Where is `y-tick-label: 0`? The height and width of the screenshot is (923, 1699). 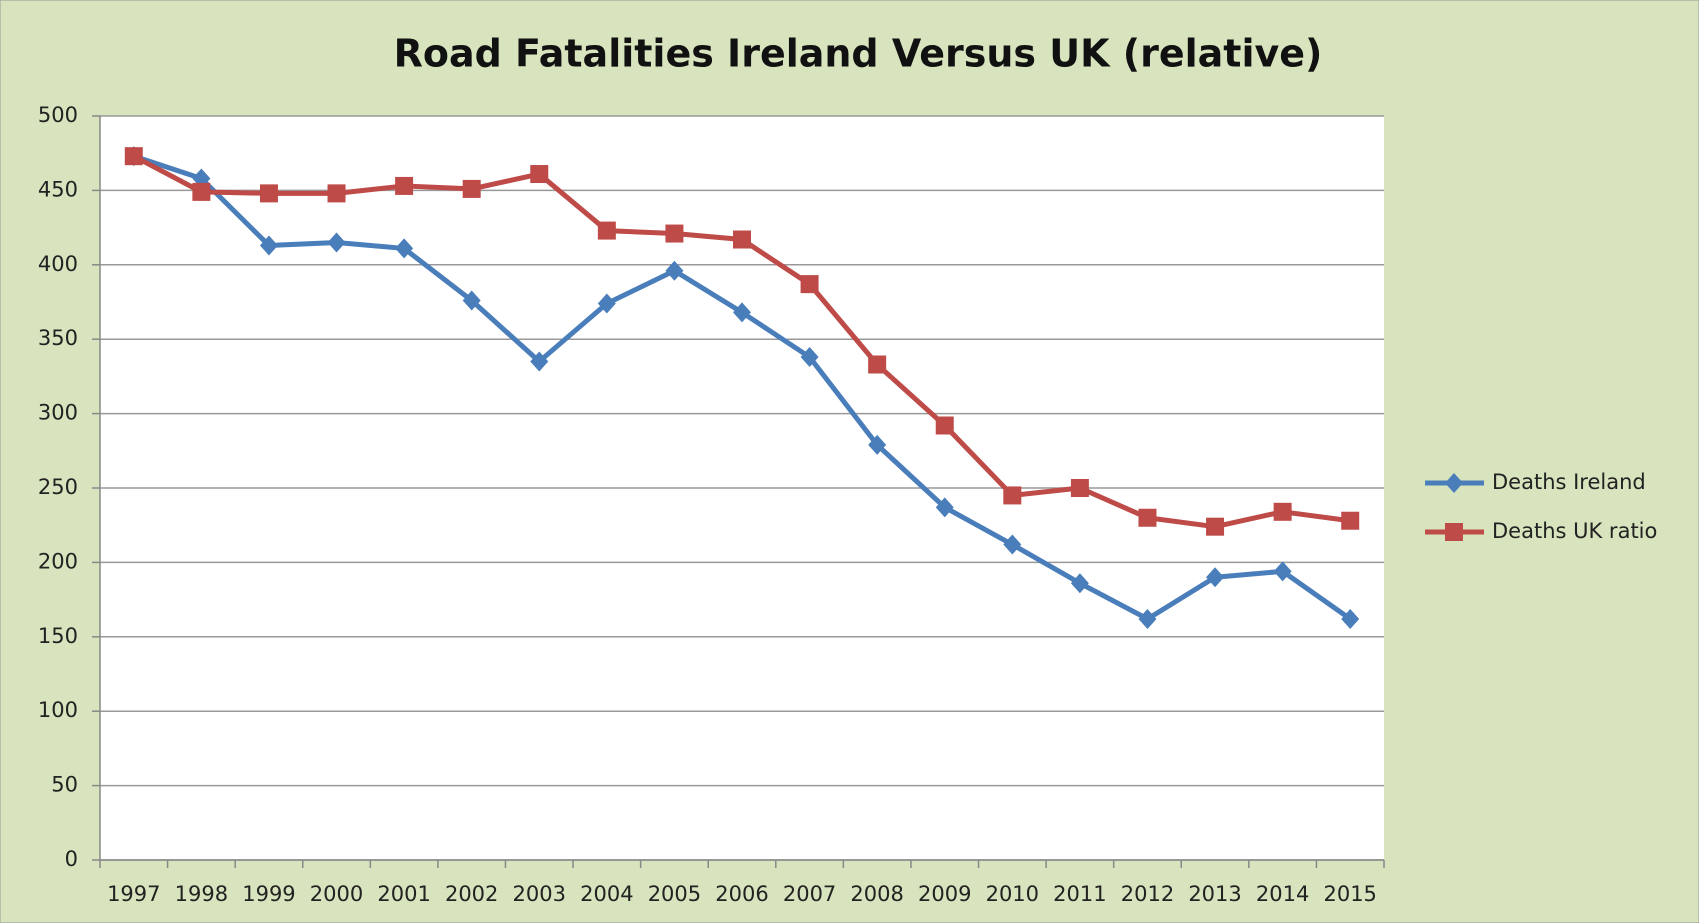 y-tick-label: 0 is located at coordinates (71, 859).